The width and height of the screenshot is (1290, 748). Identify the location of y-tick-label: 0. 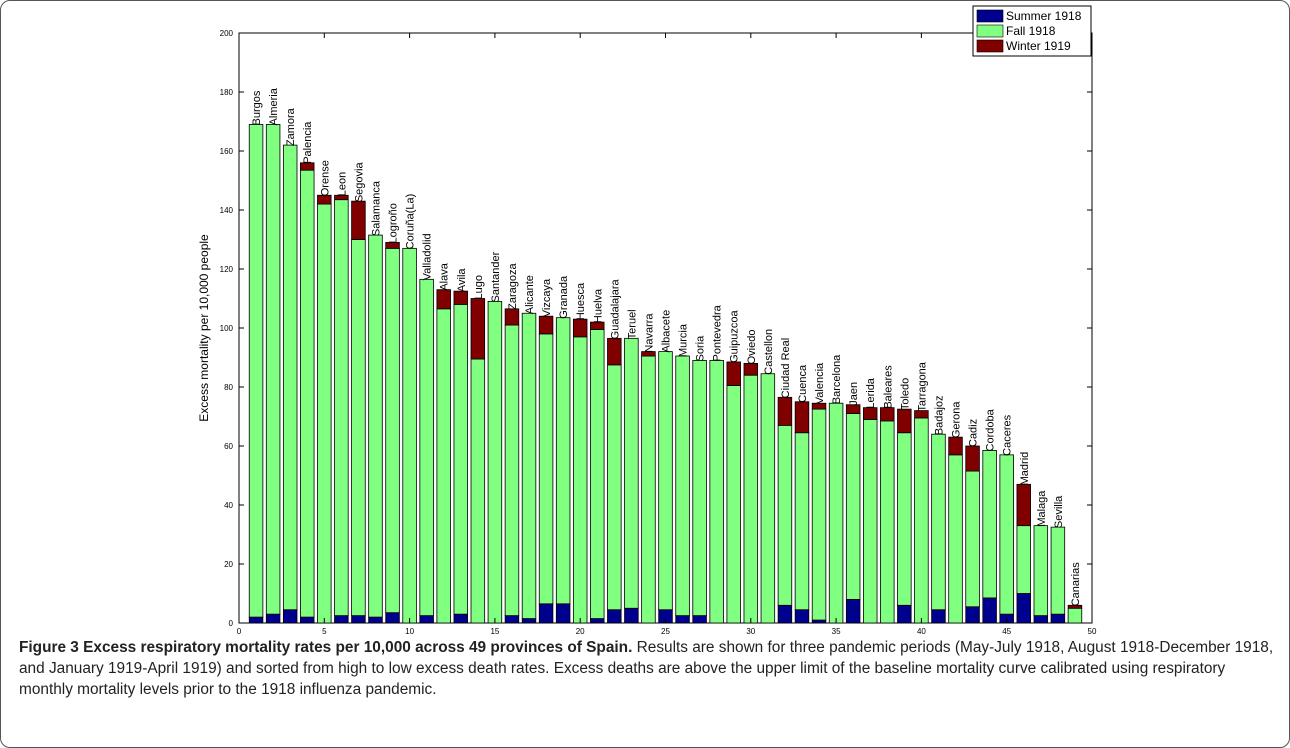
(231, 623).